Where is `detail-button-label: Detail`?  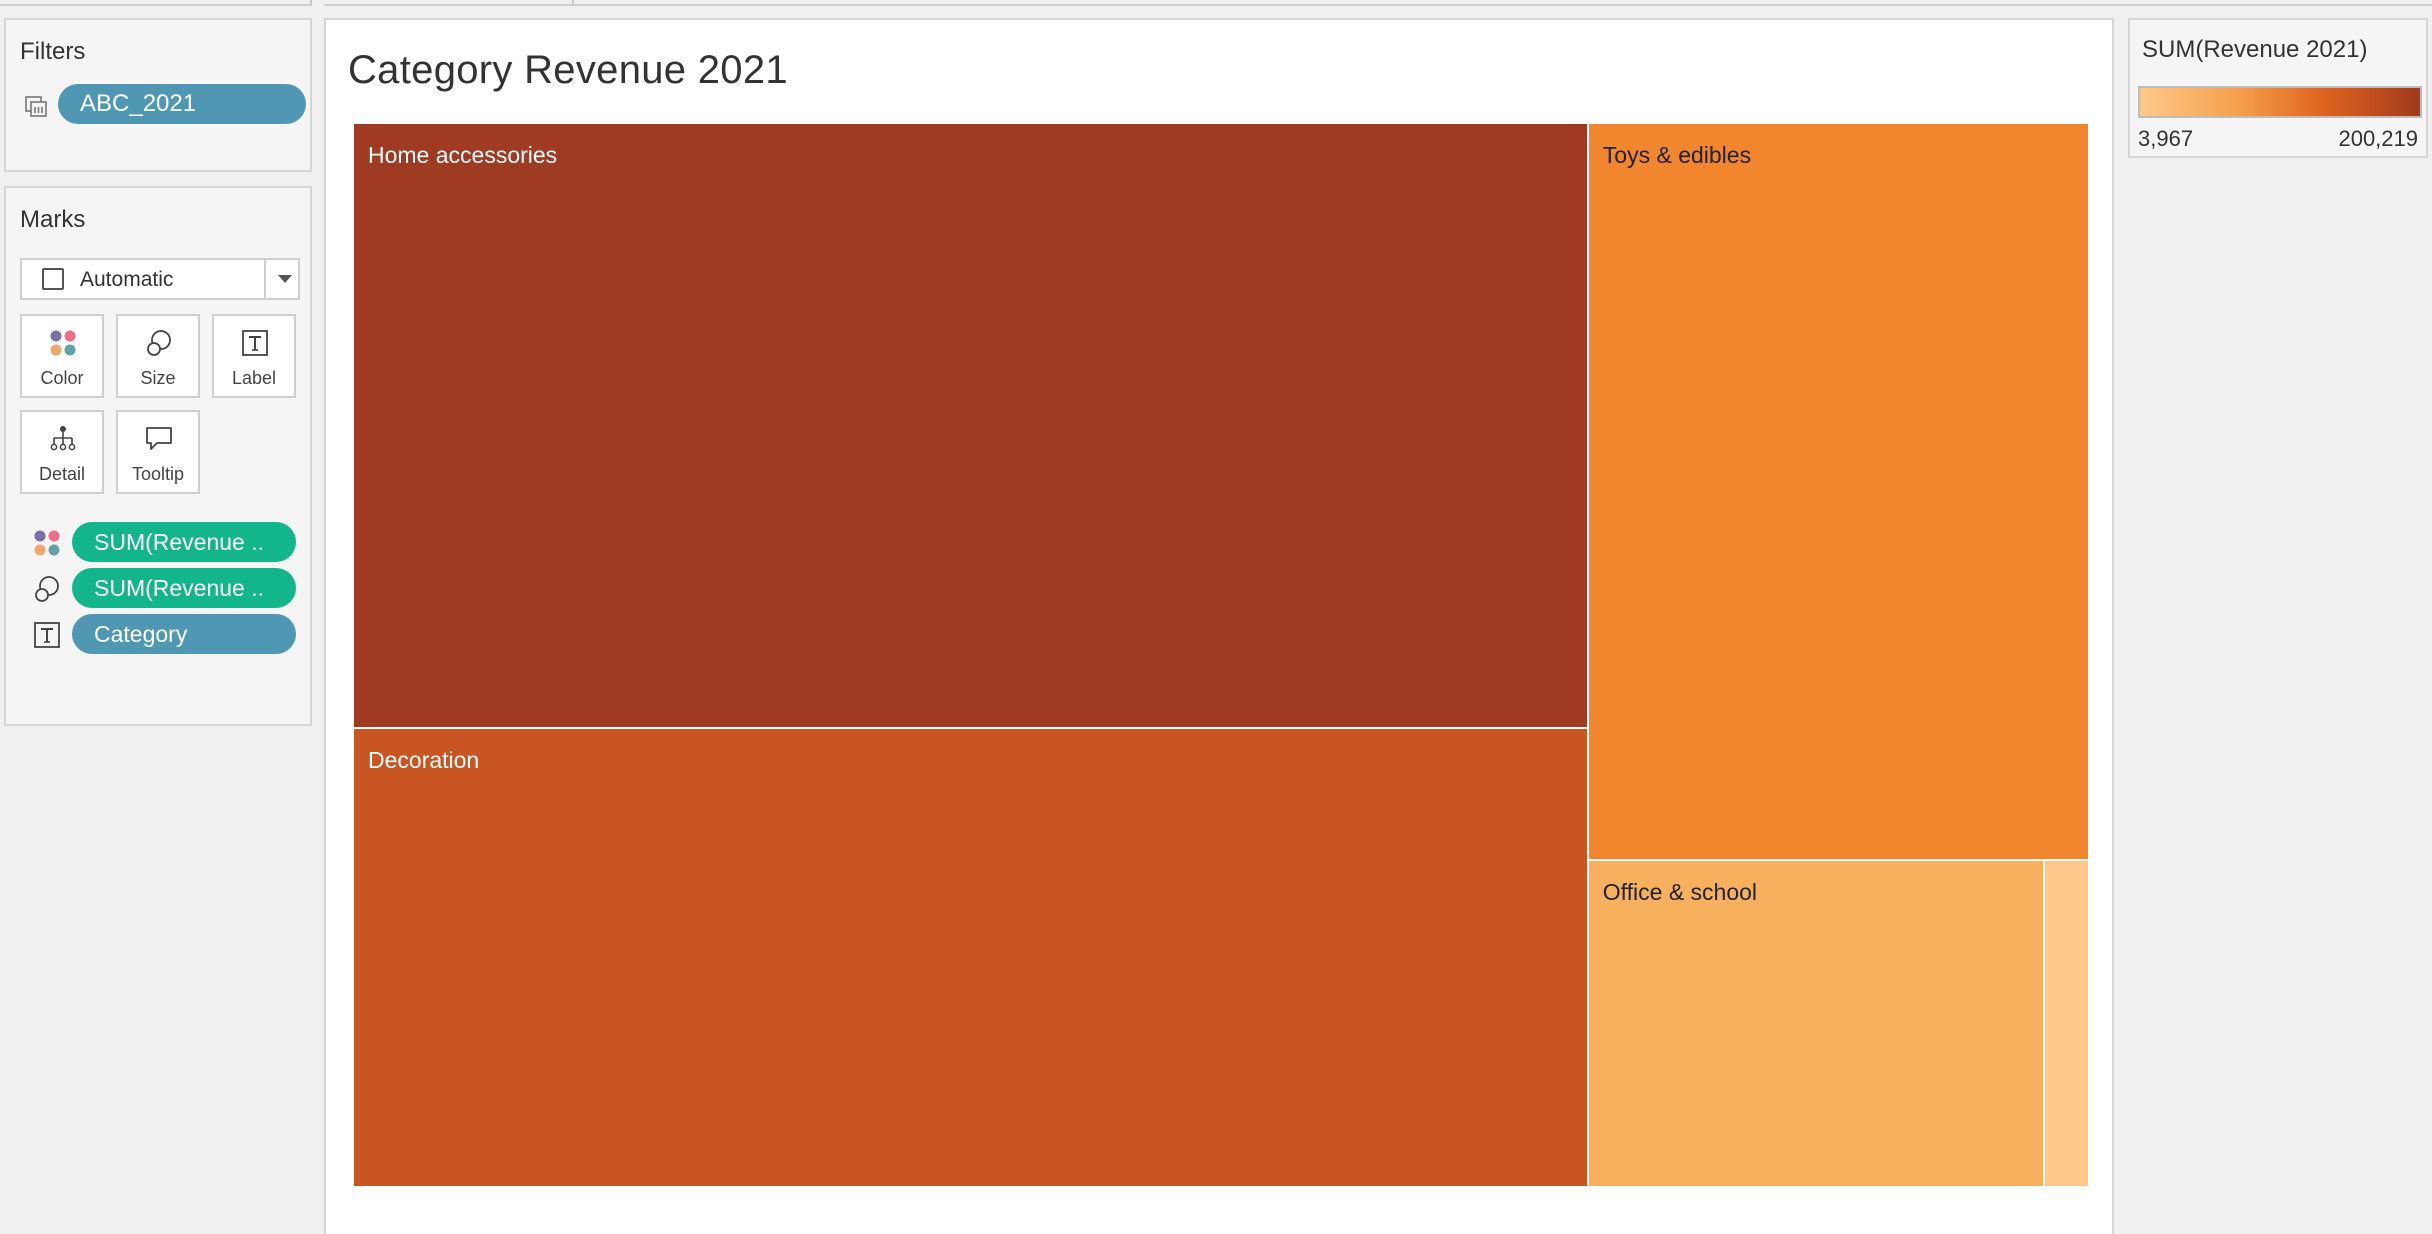
detail-button-label: Detail is located at coordinates (62, 474).